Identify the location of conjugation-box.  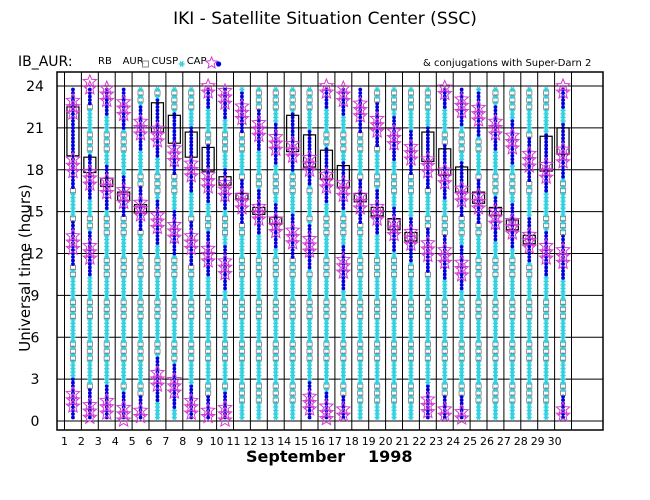
(174, 129).